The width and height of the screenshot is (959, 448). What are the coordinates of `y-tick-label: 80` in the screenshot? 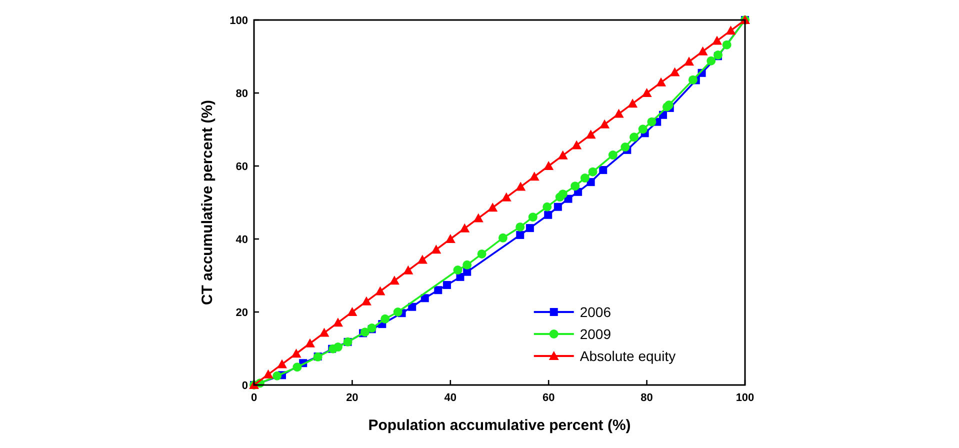 It's located at (242, 94).